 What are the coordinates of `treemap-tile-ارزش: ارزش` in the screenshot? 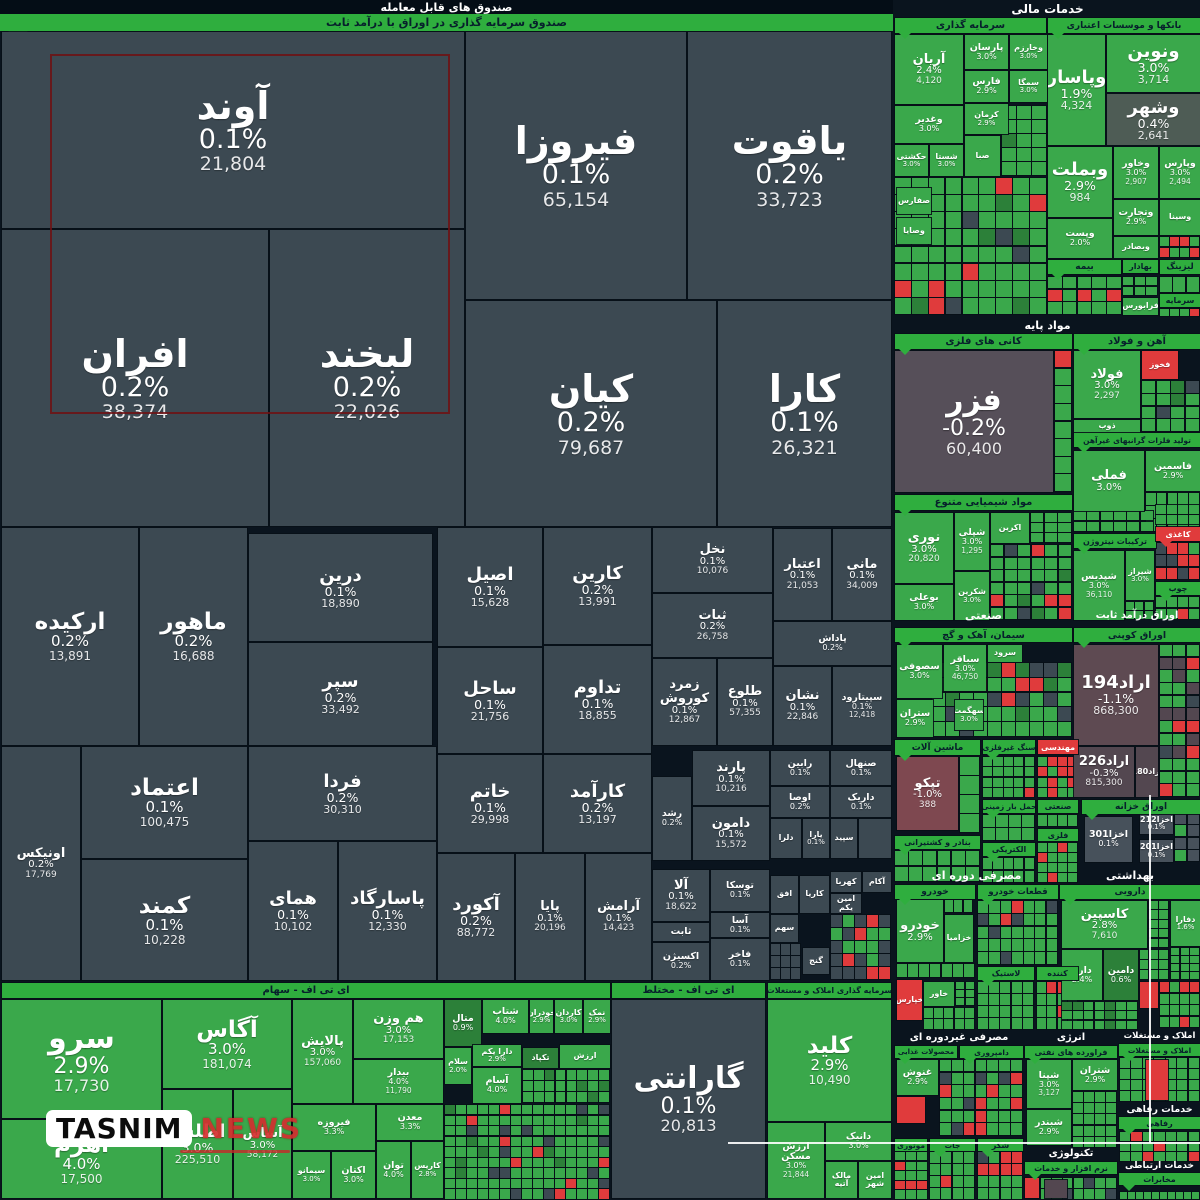 It's located at (585, 1056).